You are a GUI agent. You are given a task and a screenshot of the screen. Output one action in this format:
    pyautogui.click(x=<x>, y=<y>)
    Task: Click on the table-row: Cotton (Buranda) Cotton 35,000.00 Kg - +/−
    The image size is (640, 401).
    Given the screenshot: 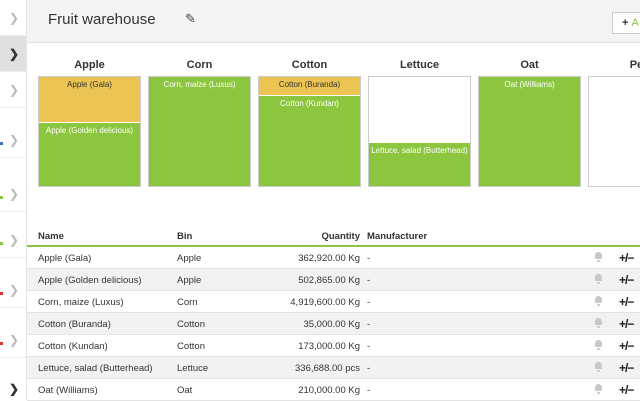 What is the action you would take?
    pyautogui.click(x=333, y=324)
    